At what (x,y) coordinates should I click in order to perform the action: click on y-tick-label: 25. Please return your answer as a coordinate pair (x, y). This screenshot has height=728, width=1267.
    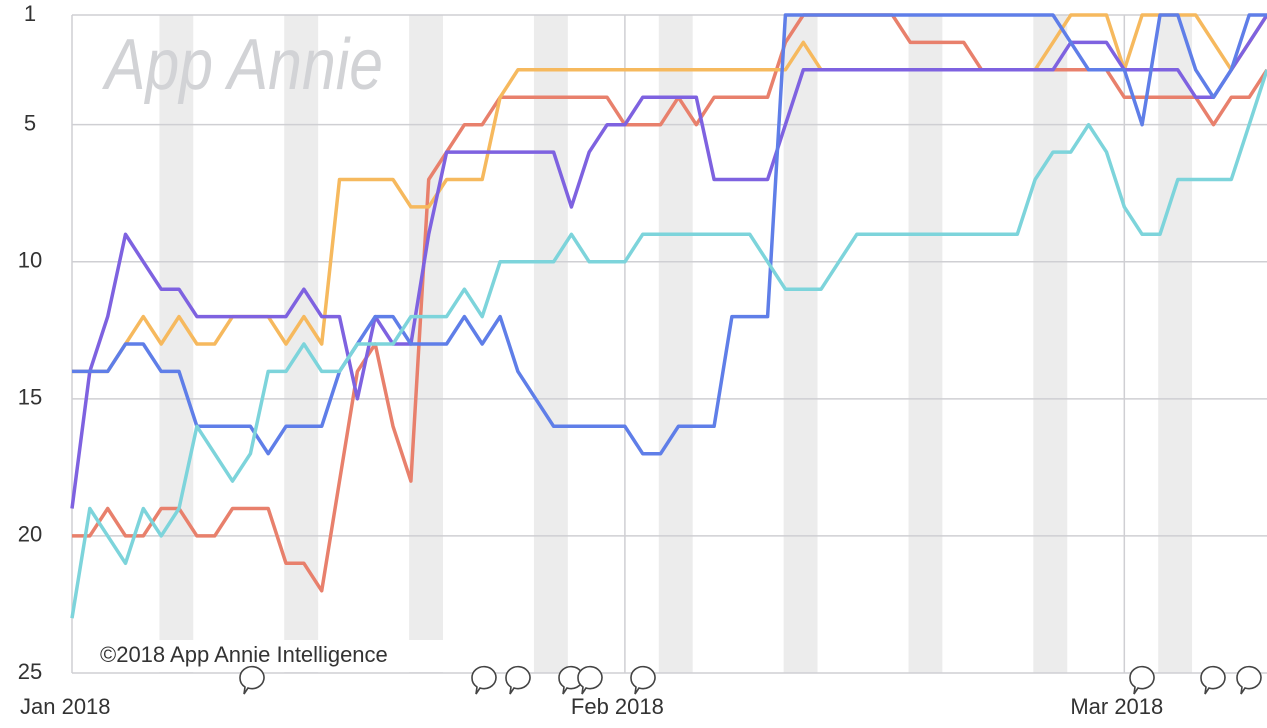
    Looking at the image, I should click on (30, 671).